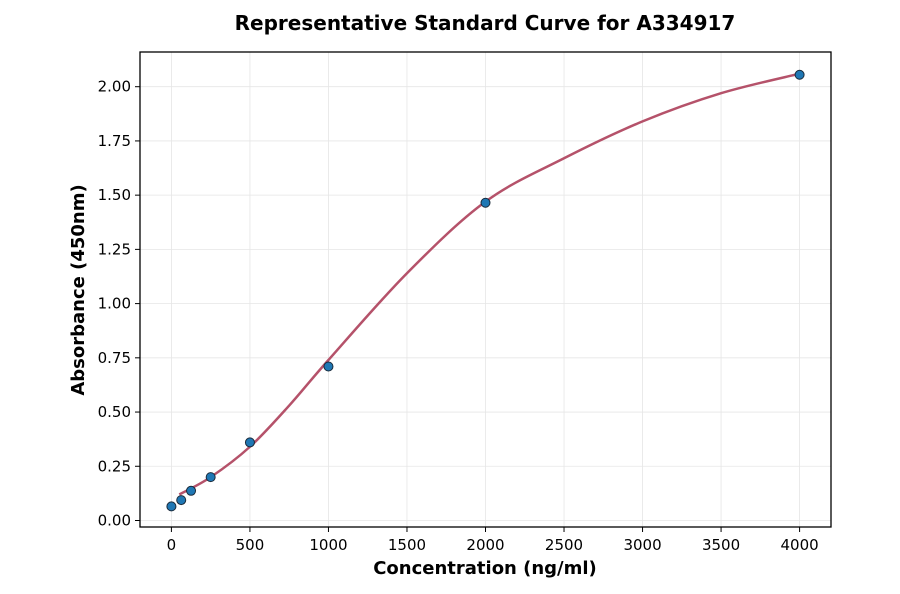  Describe the element at coordinates (114, 520) in the screenshot. I see `y-tick-label: 0.00` at that location.